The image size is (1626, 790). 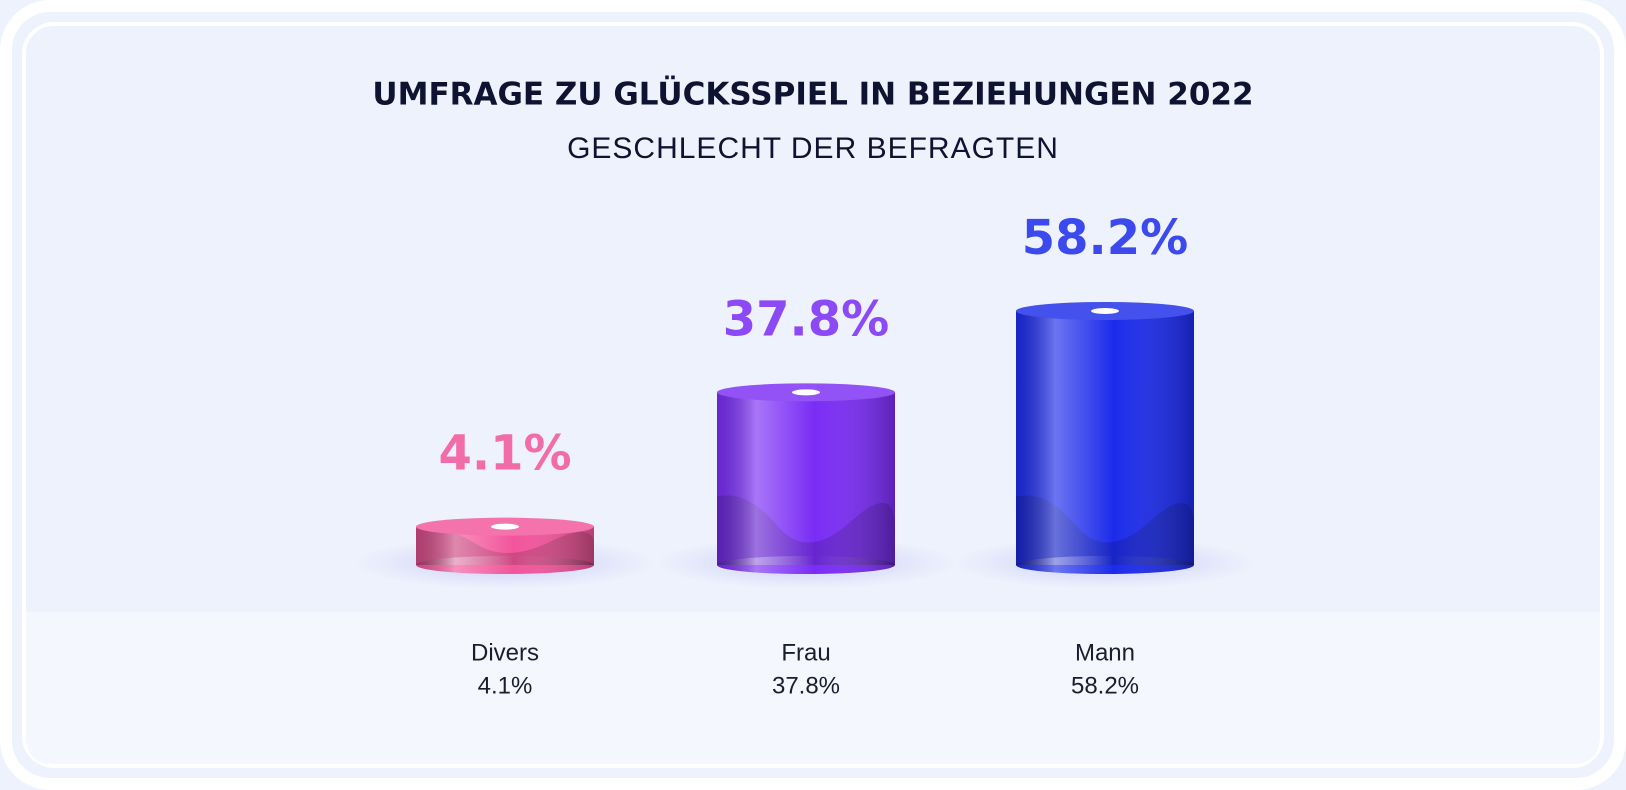 I want to click on value-label: 37.8%, so click(x=806, y=319).